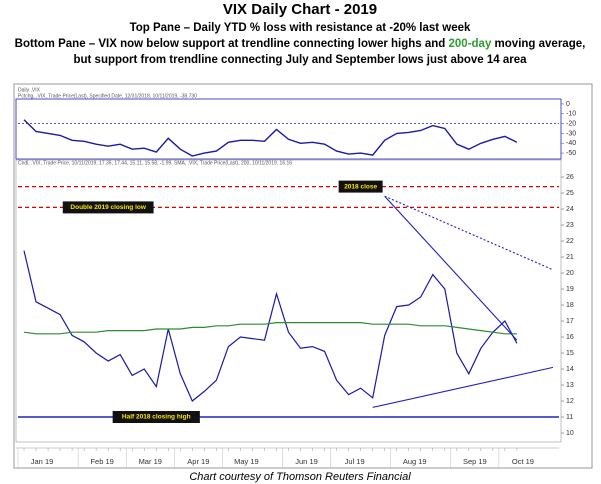 The image size is (601, 484). Describe the element at coordinates (571, 123) in the screenshot. I see `y-tick-label: -20` at that location.